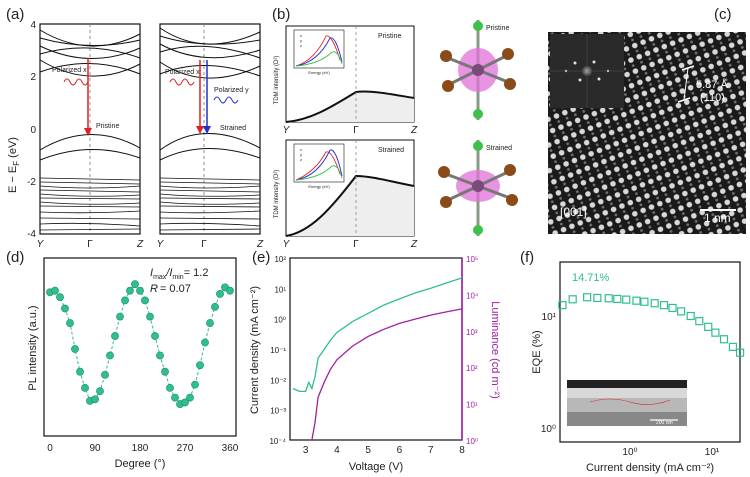  What do you see at coordinates (14, 165) in the screenshot?
I see `panel-a-ylabel: E − EF (eV)` at bounding box center [14, 165].